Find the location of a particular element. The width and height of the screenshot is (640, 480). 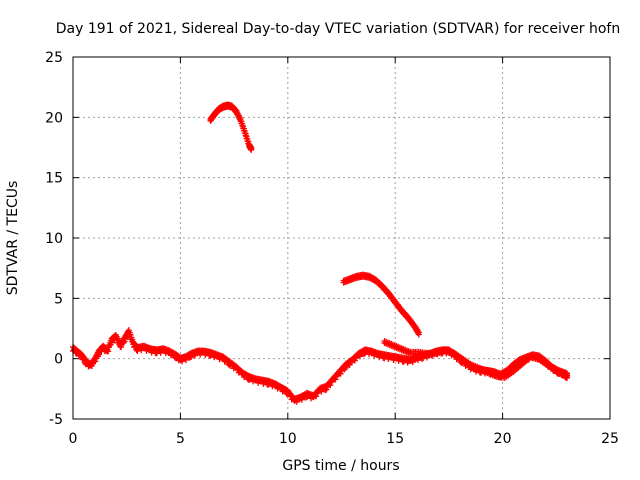

y-tick-label: 0 is located at coordinates (58, 360).